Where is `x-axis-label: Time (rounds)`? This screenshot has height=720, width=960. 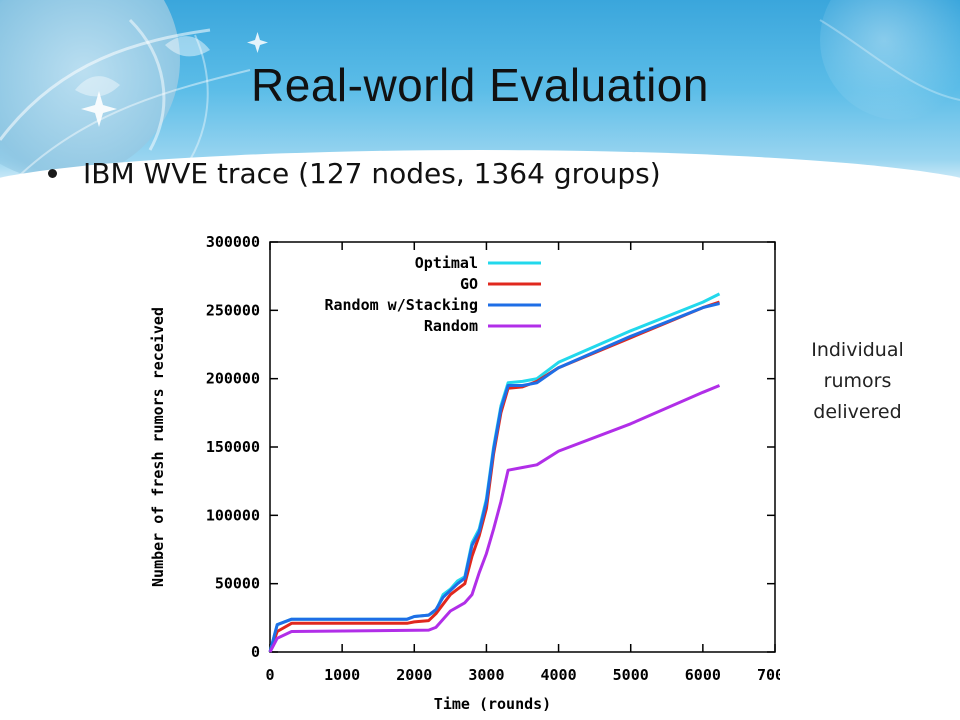 x-axis-label: Time (rounds) is located at coordinates (492, 704).